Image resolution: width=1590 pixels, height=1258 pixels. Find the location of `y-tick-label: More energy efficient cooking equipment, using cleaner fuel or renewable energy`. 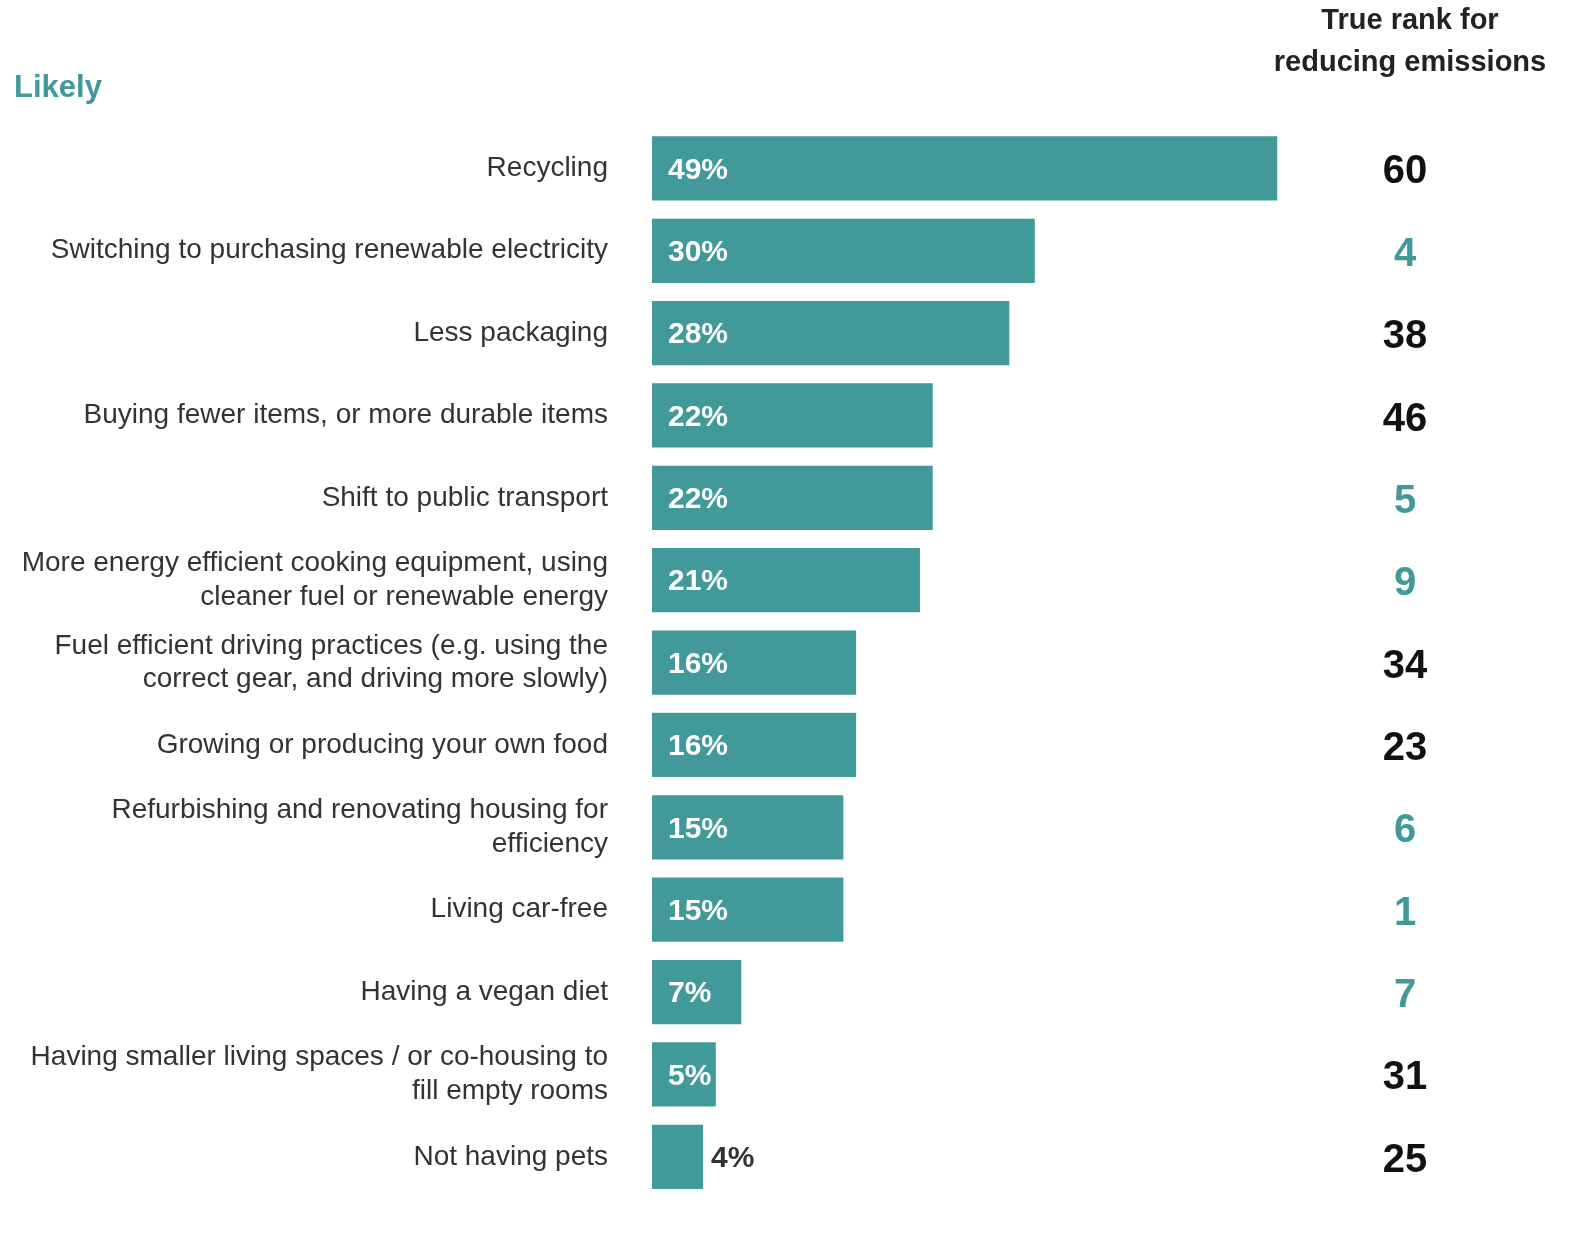

y-tick-label: More energy efficient cooking equipment, using cleaner fuel or renewable energy is located at coordinates (314, 578).